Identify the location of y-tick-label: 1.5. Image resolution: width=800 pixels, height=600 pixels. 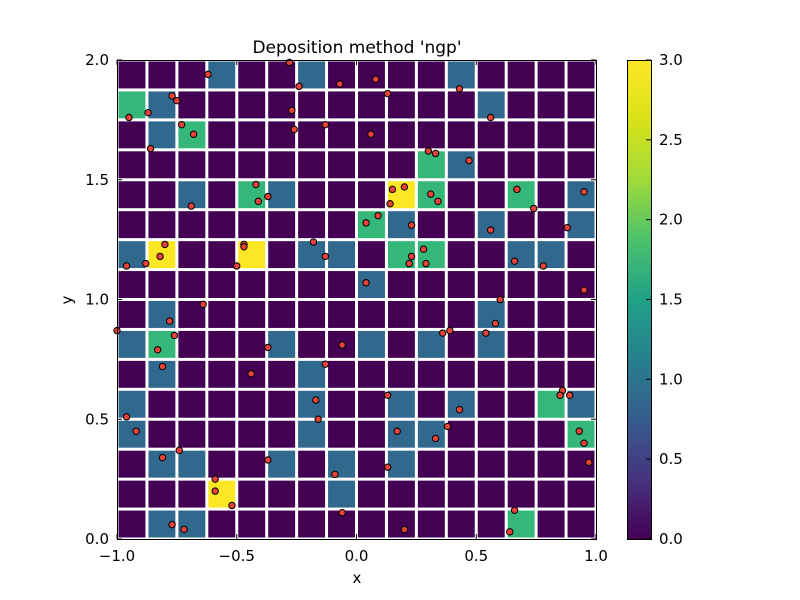
(97, 180).